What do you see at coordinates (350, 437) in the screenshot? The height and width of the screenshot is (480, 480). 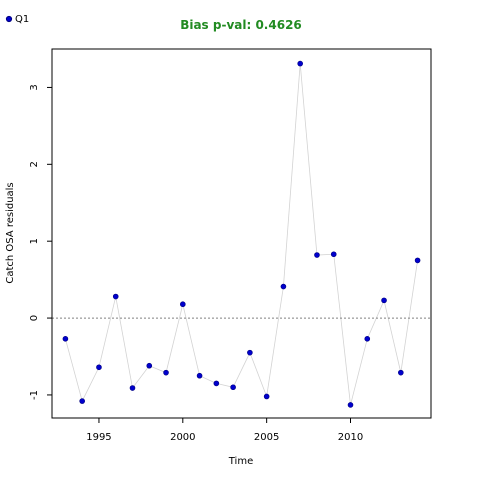 I see `x-tick-label: 2010` at bounding box center [350, 437].